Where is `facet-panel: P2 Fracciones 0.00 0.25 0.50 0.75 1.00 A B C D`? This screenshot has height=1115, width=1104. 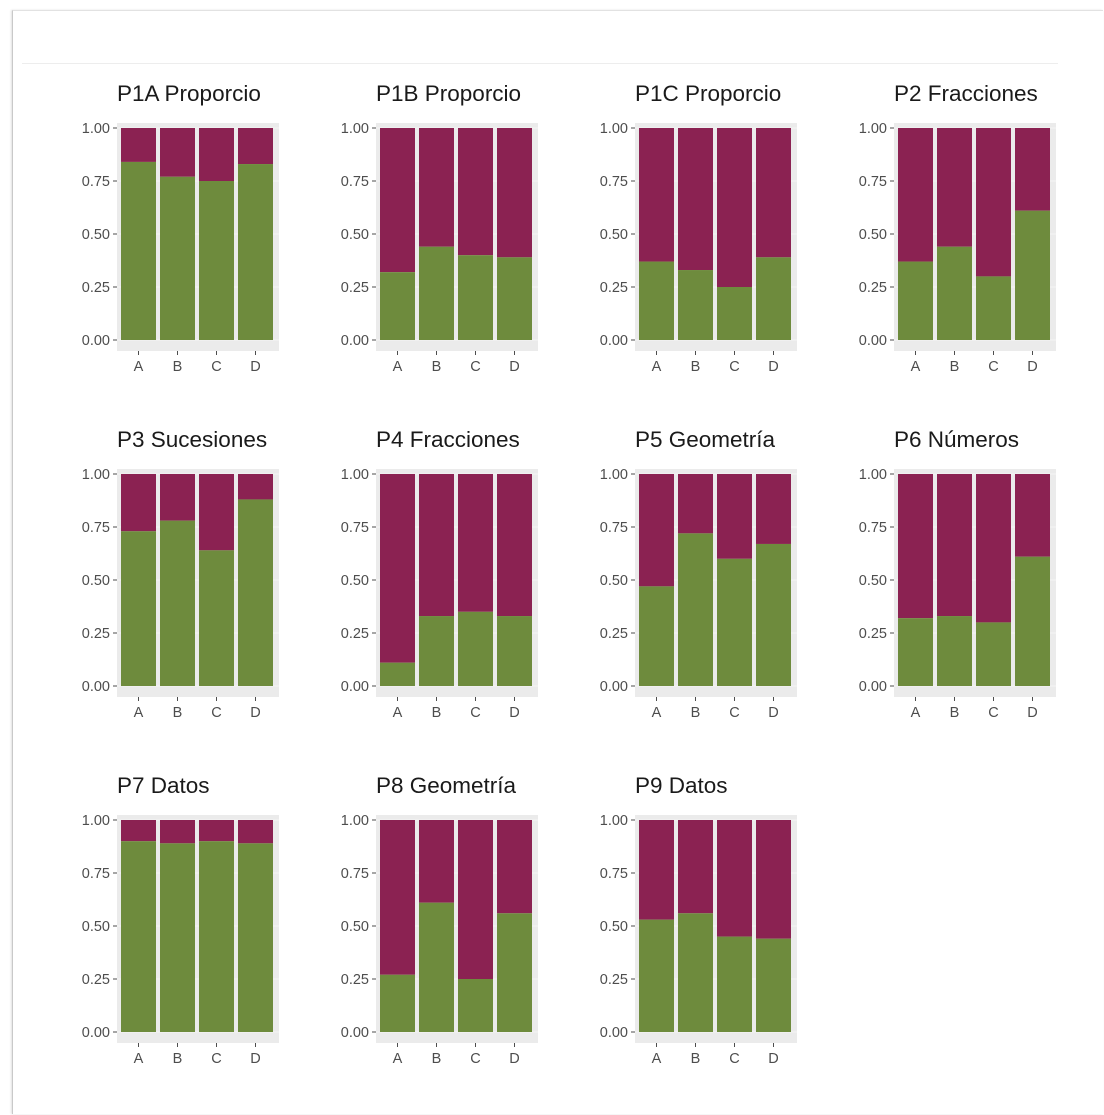 facet-panel: P2 Fracciones 0.00 0.25 0.50 0.75 1.00 A B C D is located at coordinates (957, 228).